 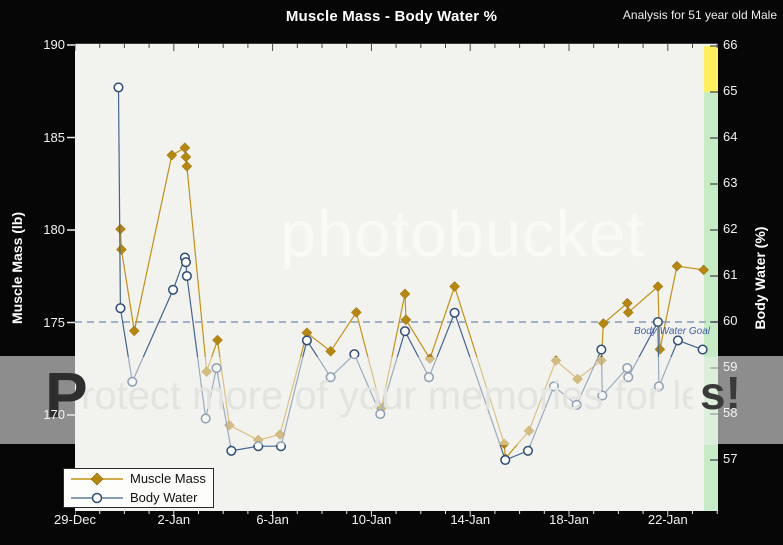 I want to click on legend-label-muscle-mass: Muscle Mass, so click(x=168, y=478).